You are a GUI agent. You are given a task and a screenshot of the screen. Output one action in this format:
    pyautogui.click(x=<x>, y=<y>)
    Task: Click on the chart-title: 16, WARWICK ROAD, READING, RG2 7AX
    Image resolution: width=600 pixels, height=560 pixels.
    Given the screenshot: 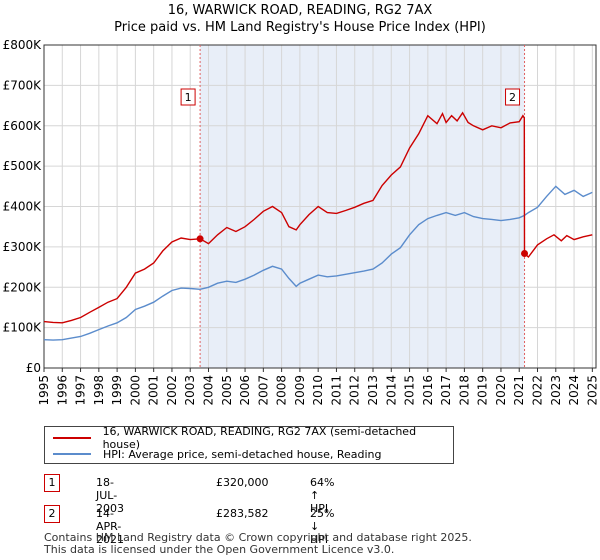 What is the action you would take?
    pyautogui.click(x=300, y=10)
    